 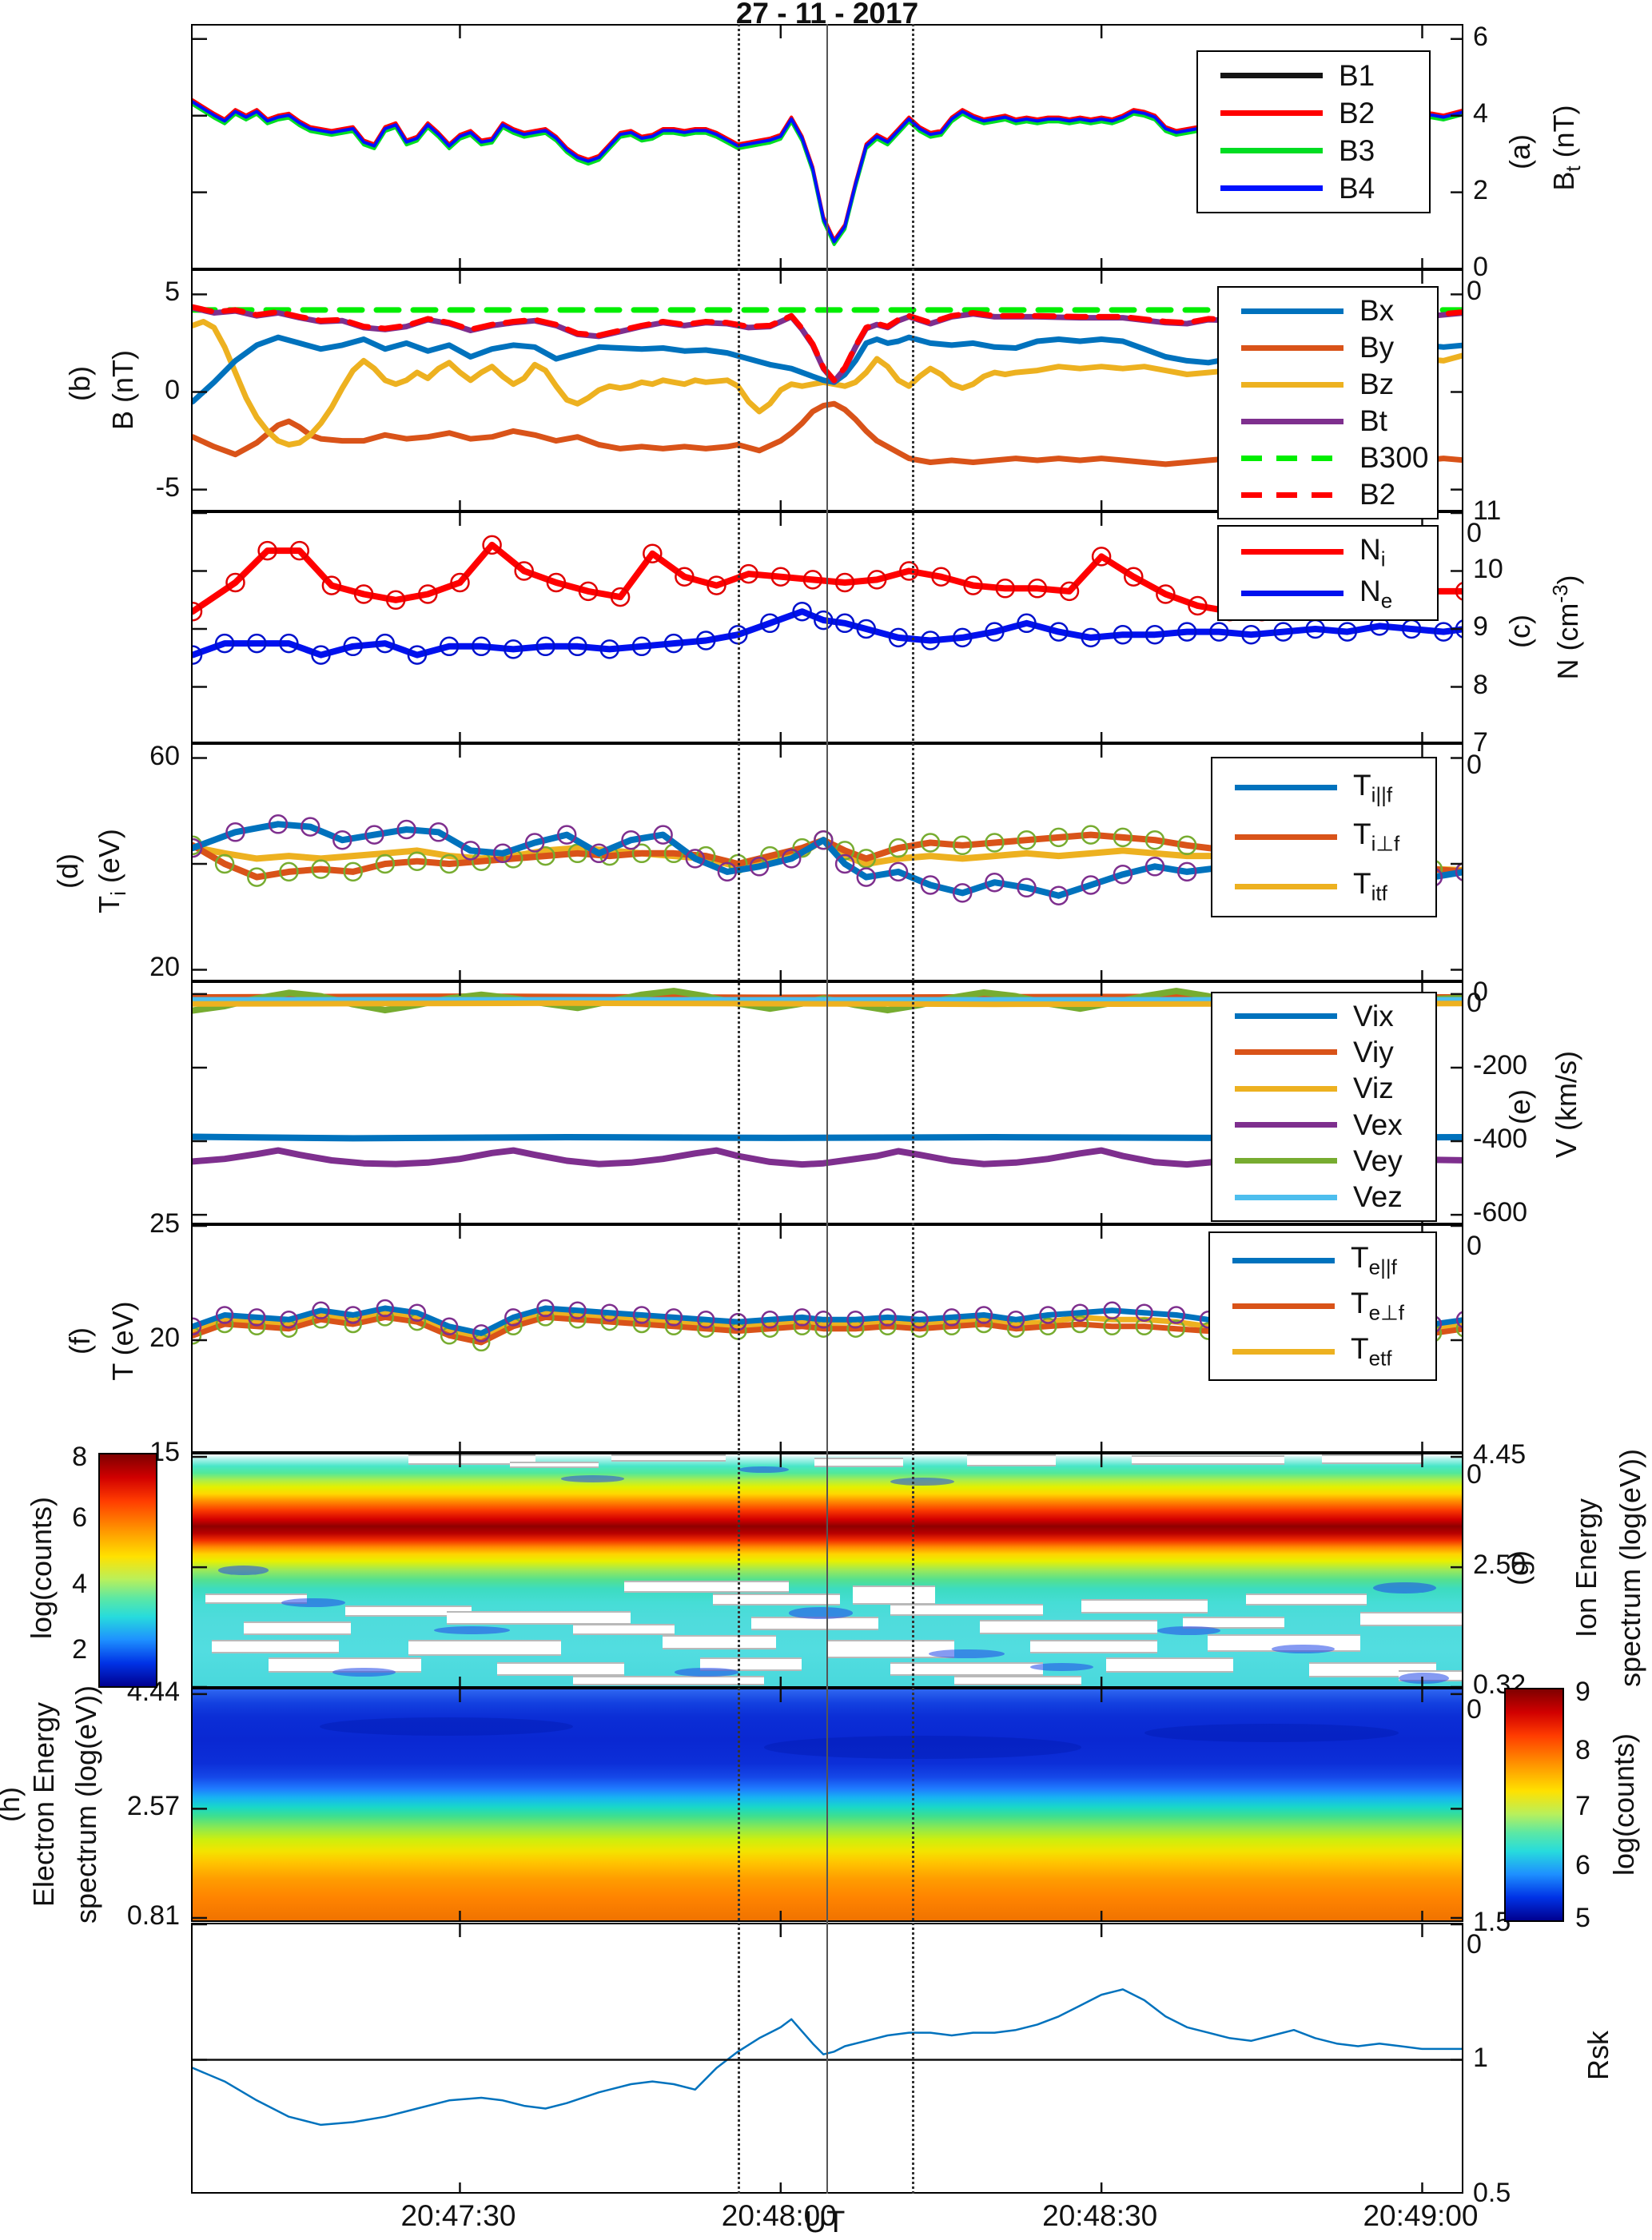 What do you see at coordinates (68, 871) in the screenshot?
I see `side-label-d_tag: (d)` at bounding box center [68, 871].